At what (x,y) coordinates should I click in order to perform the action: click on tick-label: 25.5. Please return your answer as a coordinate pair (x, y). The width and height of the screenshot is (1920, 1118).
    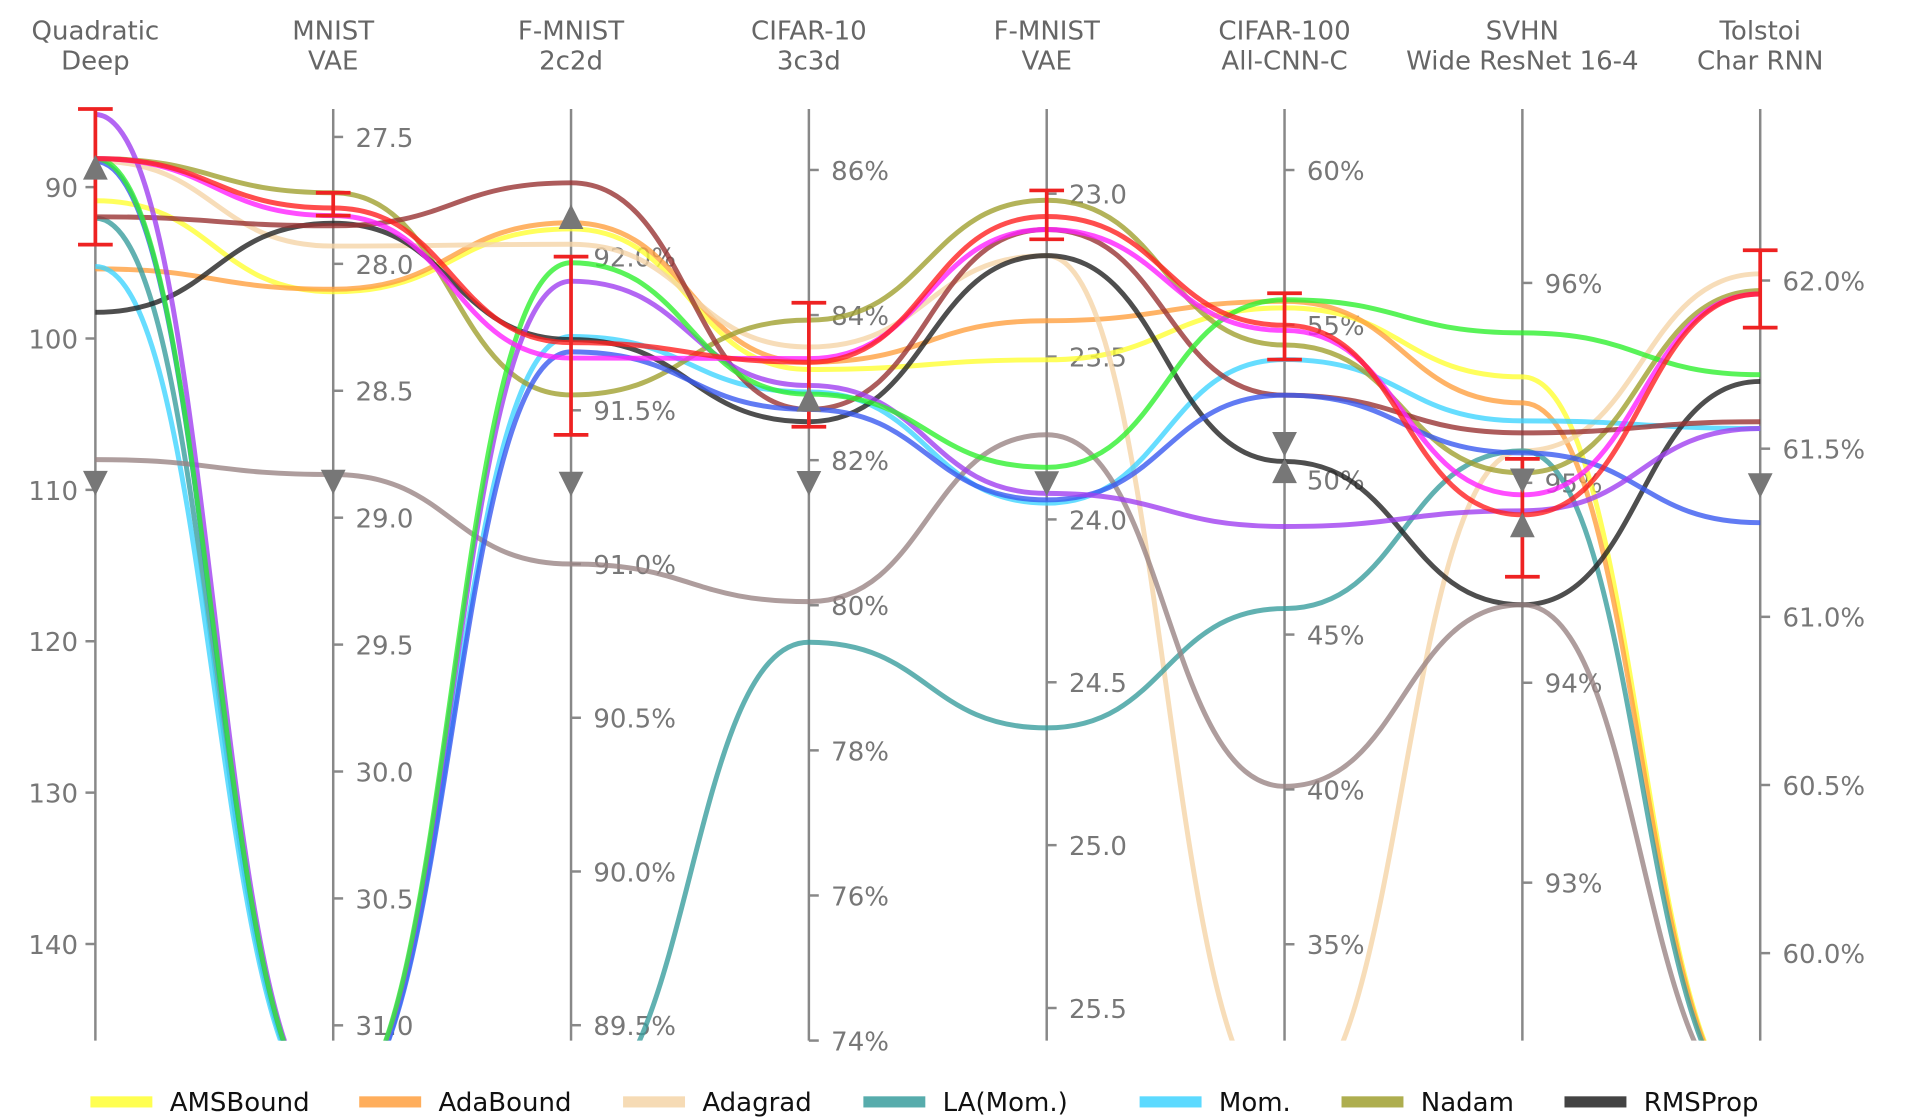
    Looking at the image, I should click on (1098, 1010).